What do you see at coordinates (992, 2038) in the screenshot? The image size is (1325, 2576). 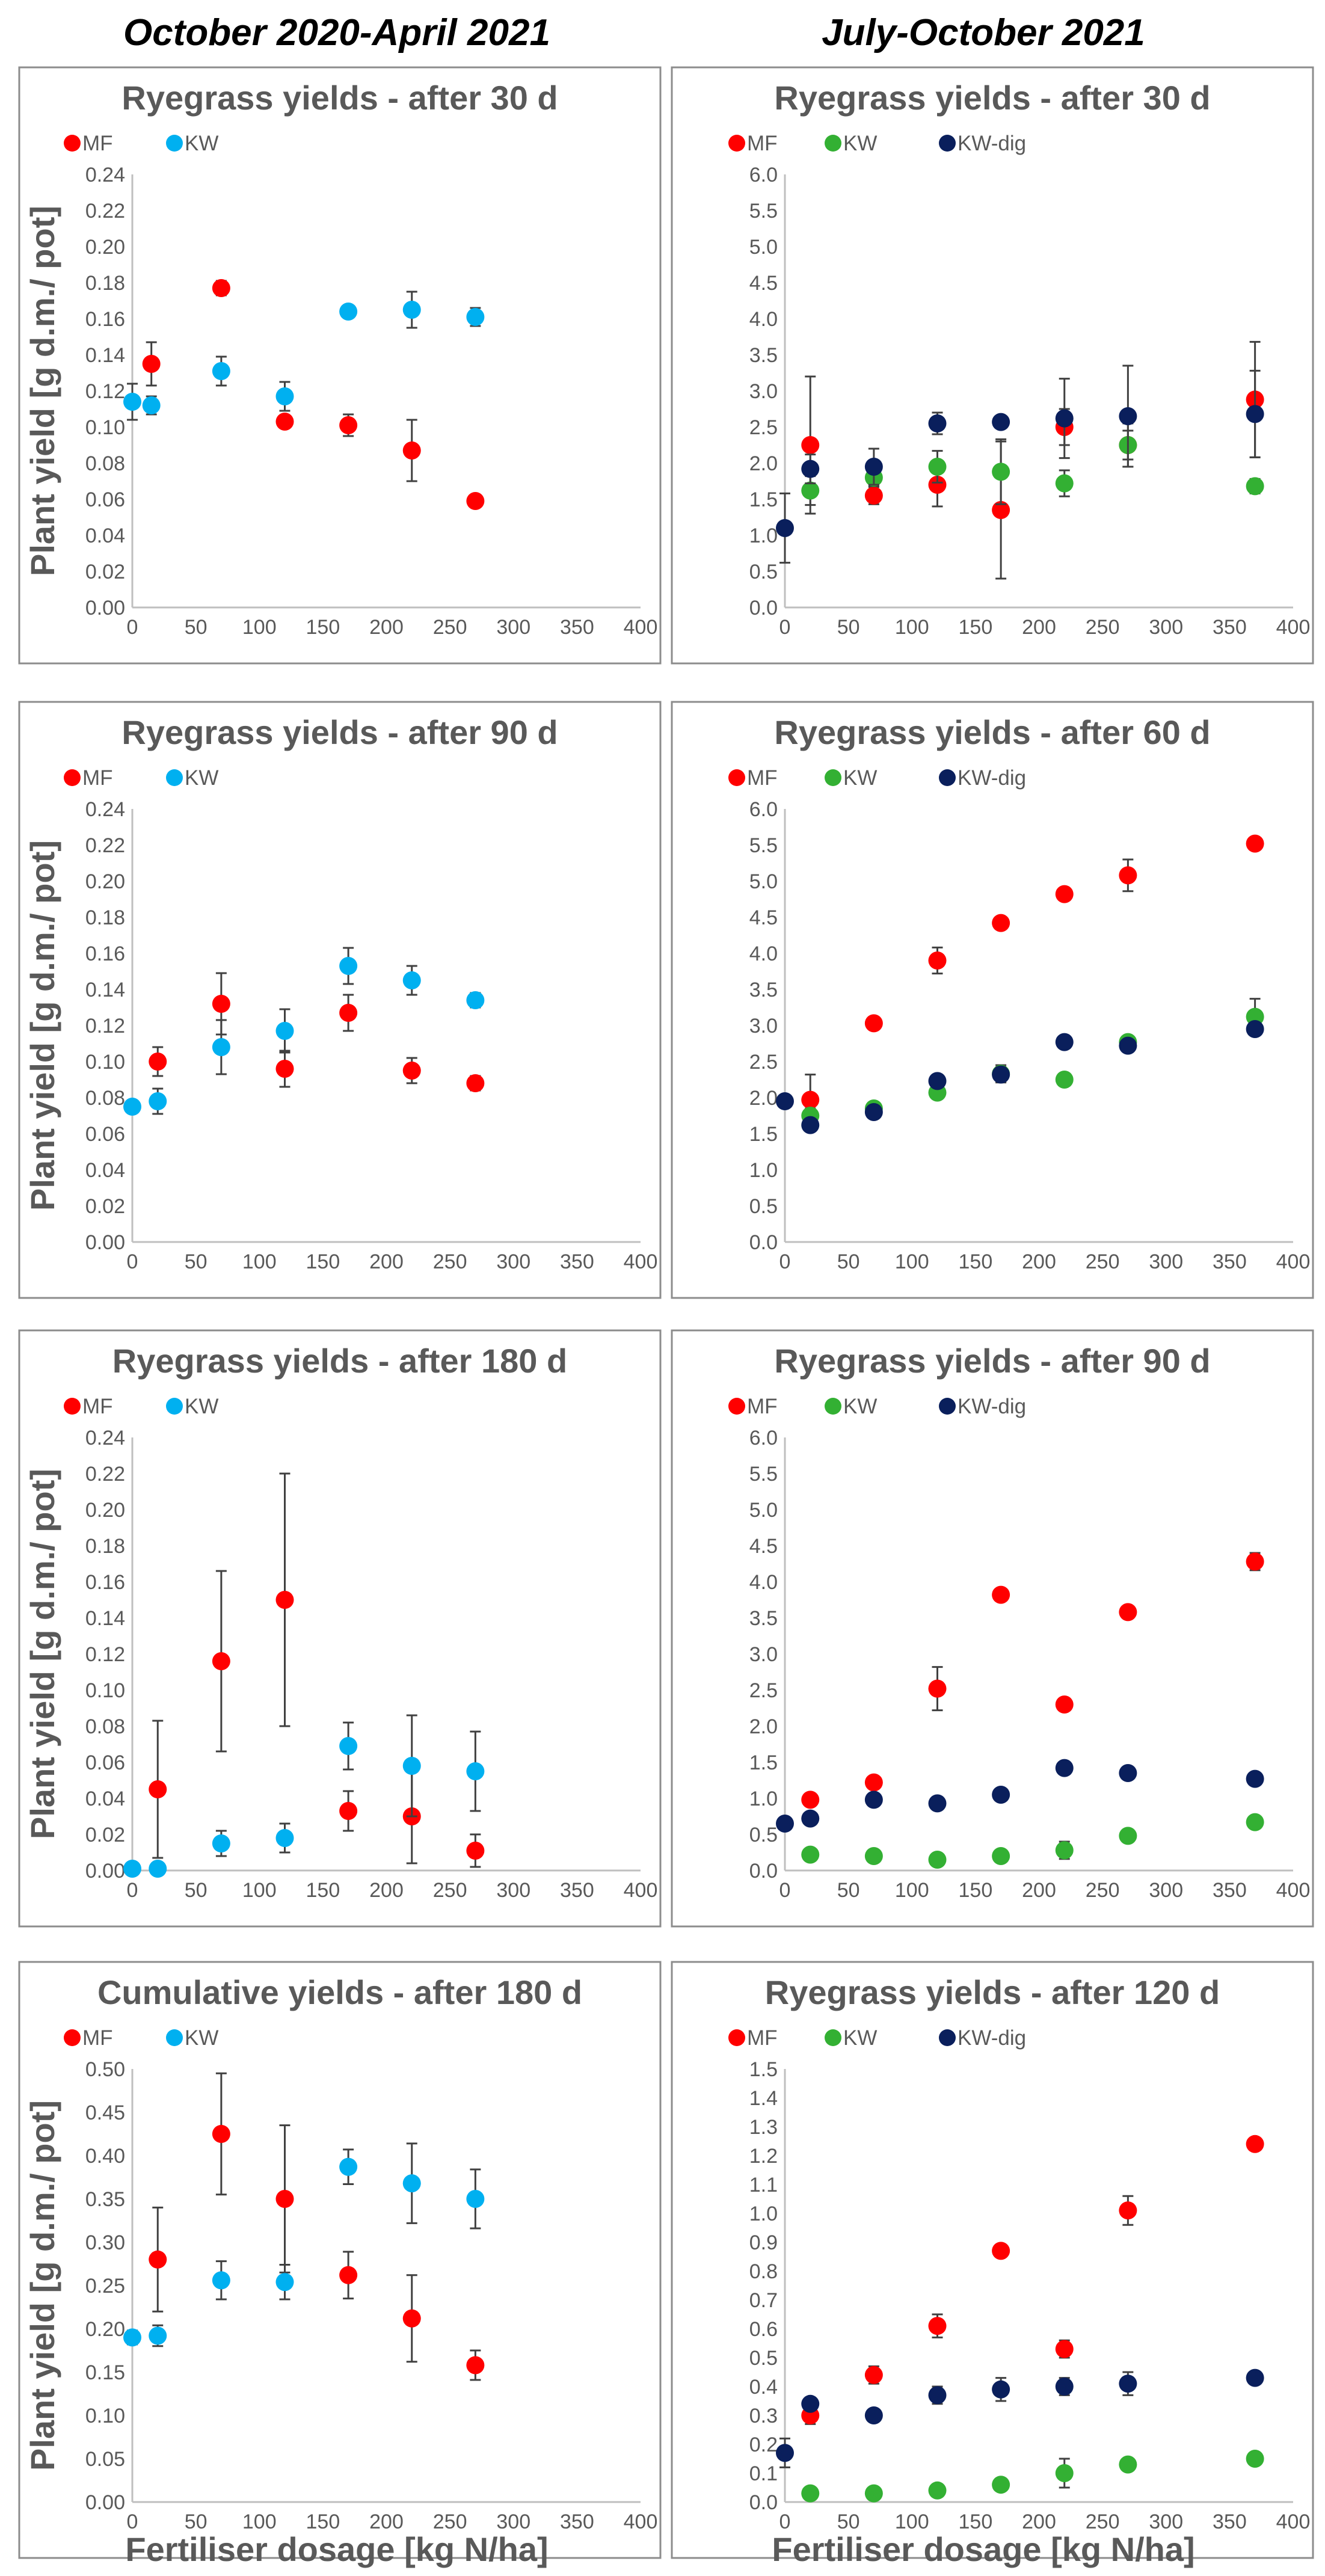 I see `legend-label-kw-dig: KW-dig` at bounding box center [992, 2038].